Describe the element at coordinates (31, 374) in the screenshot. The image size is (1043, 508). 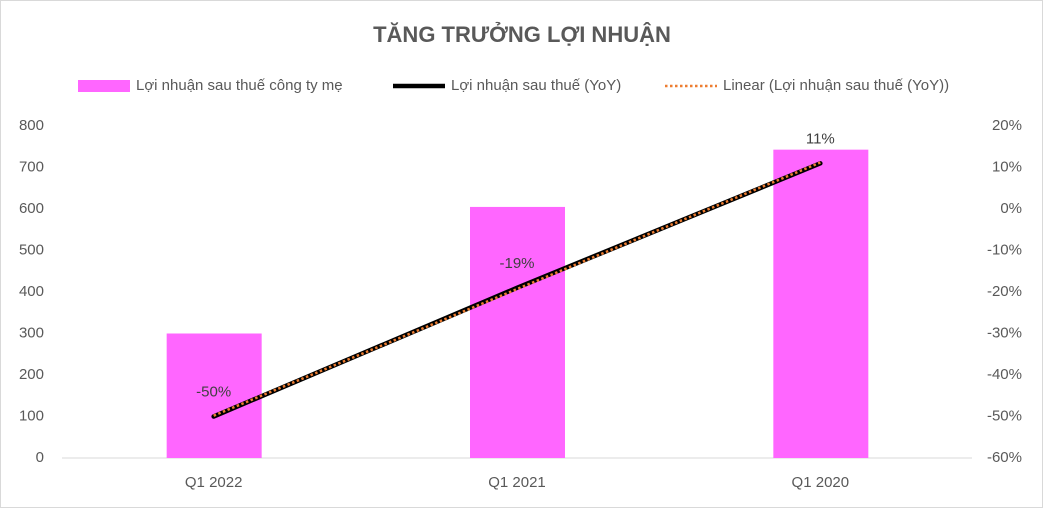
I see `y-tick-label: 200` at that location.